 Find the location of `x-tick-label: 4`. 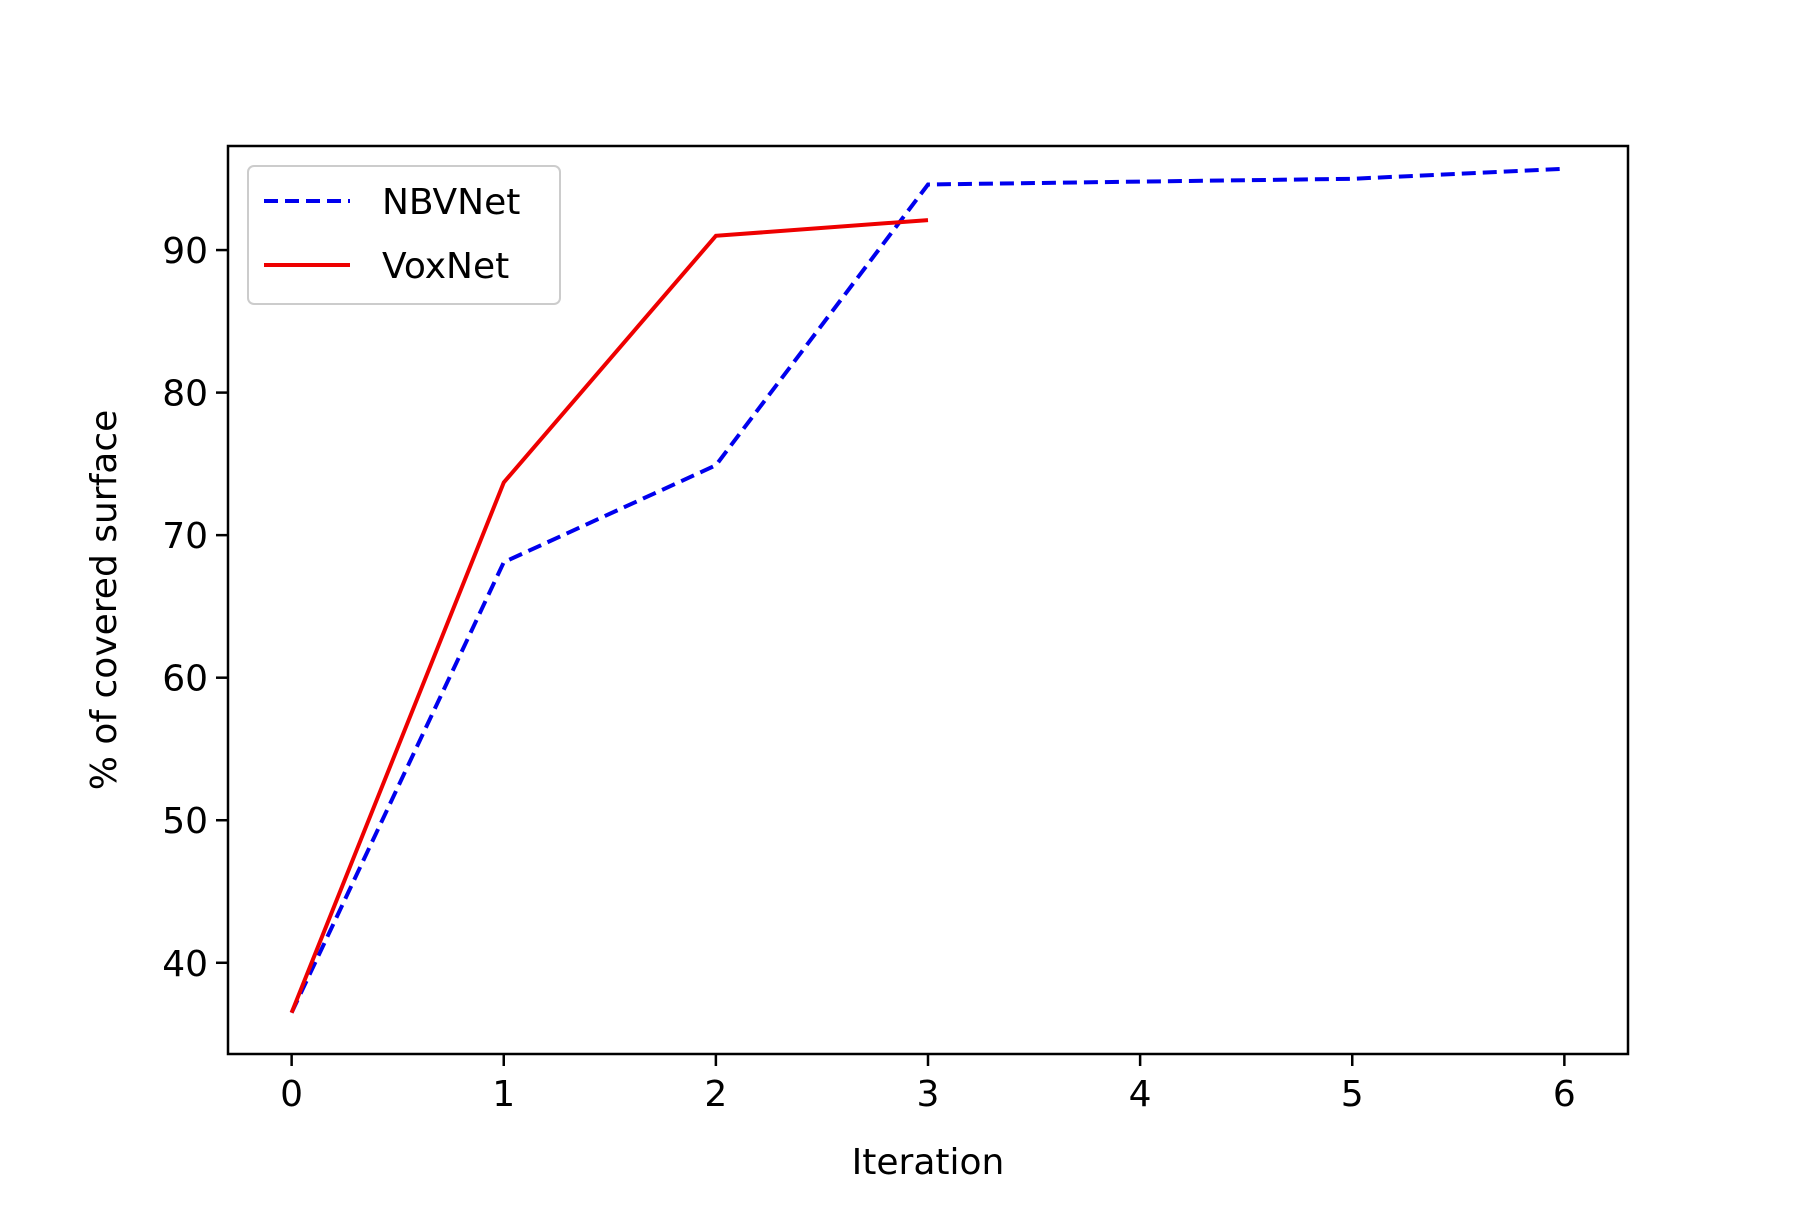

x-tick-label: 4 is located at coordinates (1140, 1094).